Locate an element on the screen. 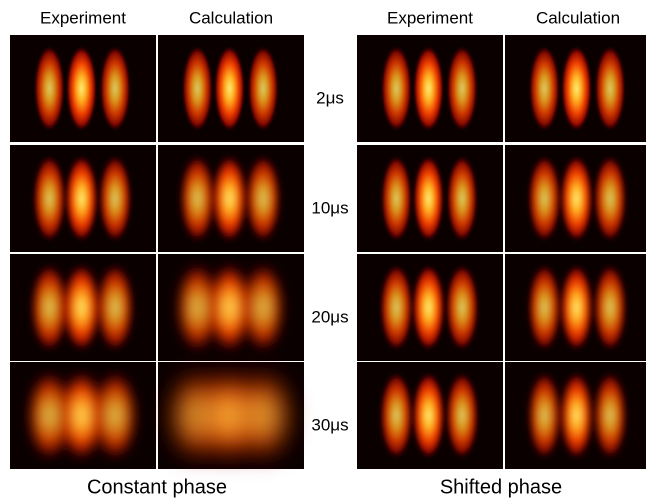 This screenshot has height=502, width=646. panel-caption: Constant phase is located at coordinates (157, 487).